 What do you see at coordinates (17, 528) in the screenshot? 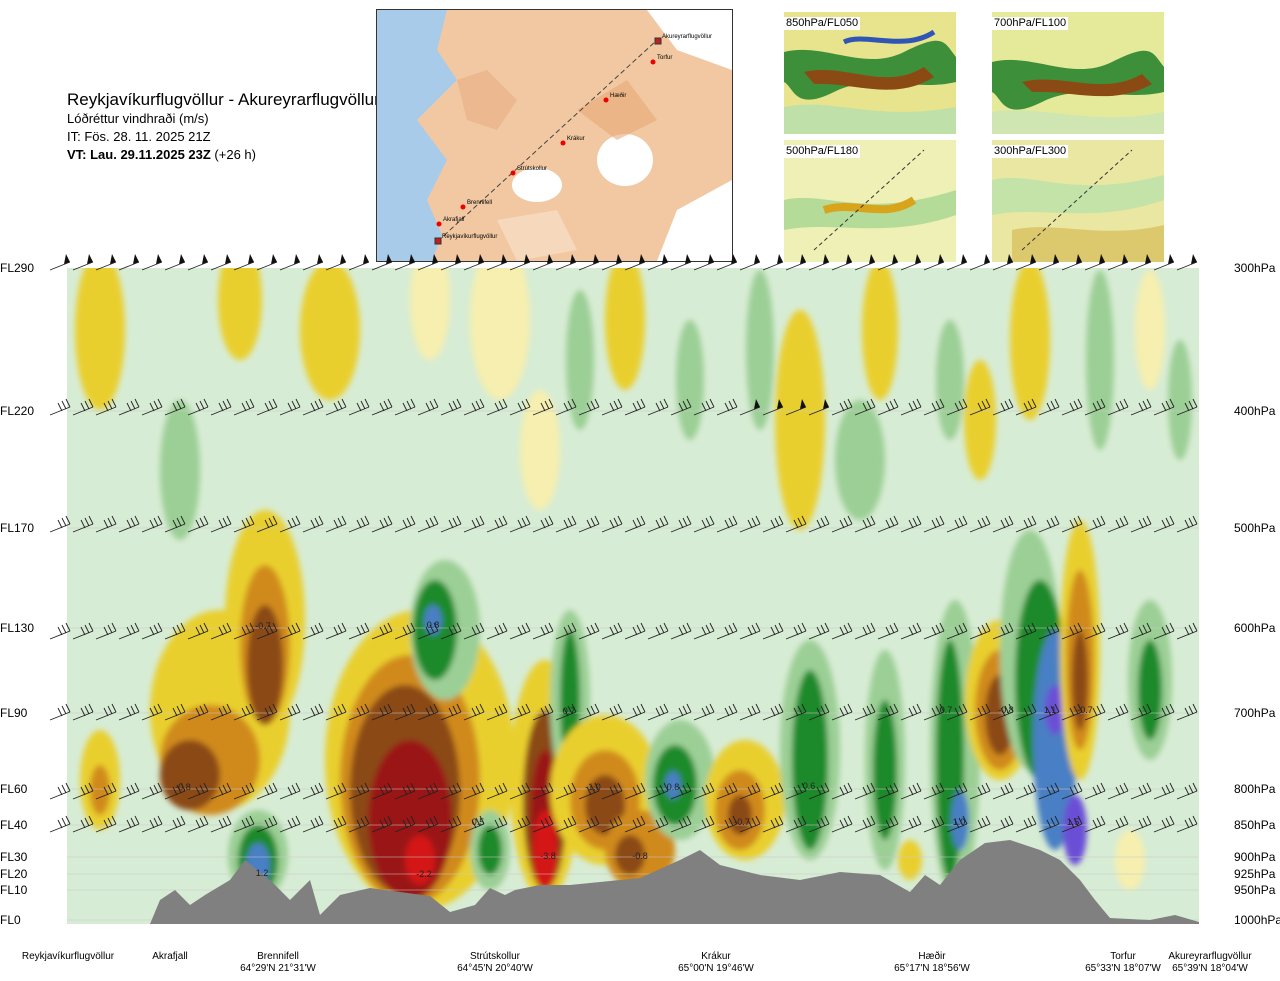
I see `fl-tick-label: FL170` at bounding box center [17, 528].